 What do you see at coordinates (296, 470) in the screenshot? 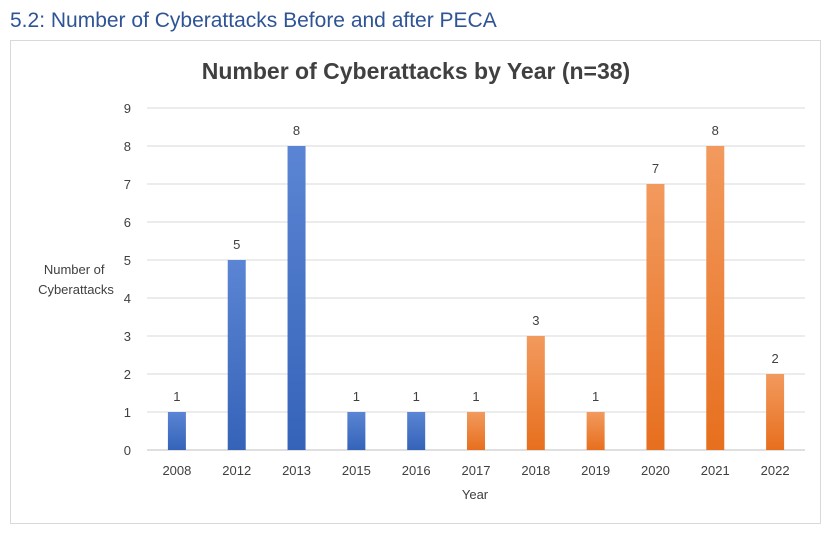
I see `x-tick-label: 2013` at bounding box center [296, 470].